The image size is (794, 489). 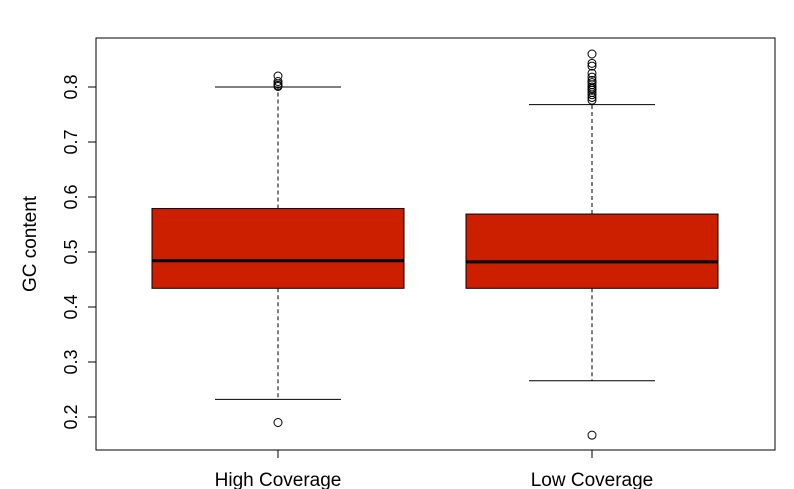 I want to click on y-axis-label: GC content, so click(x=30, y=243).